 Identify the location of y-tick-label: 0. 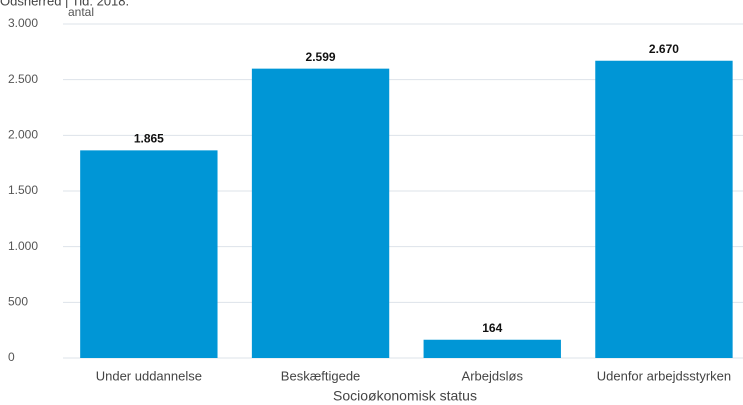
(11, 357).